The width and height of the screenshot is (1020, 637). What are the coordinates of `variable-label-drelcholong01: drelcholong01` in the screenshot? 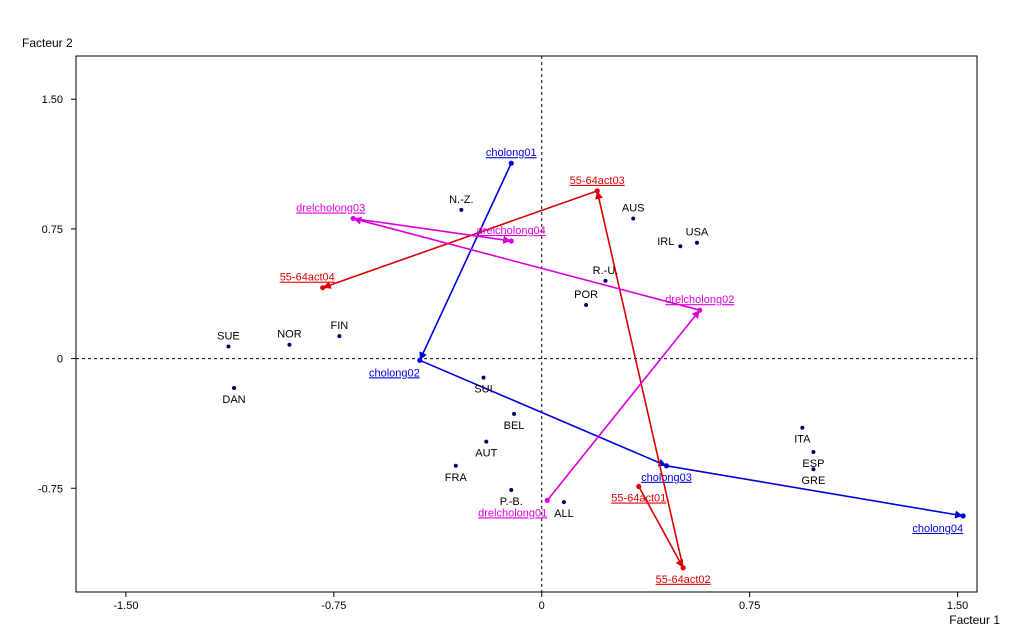 It's located at (512, 513).